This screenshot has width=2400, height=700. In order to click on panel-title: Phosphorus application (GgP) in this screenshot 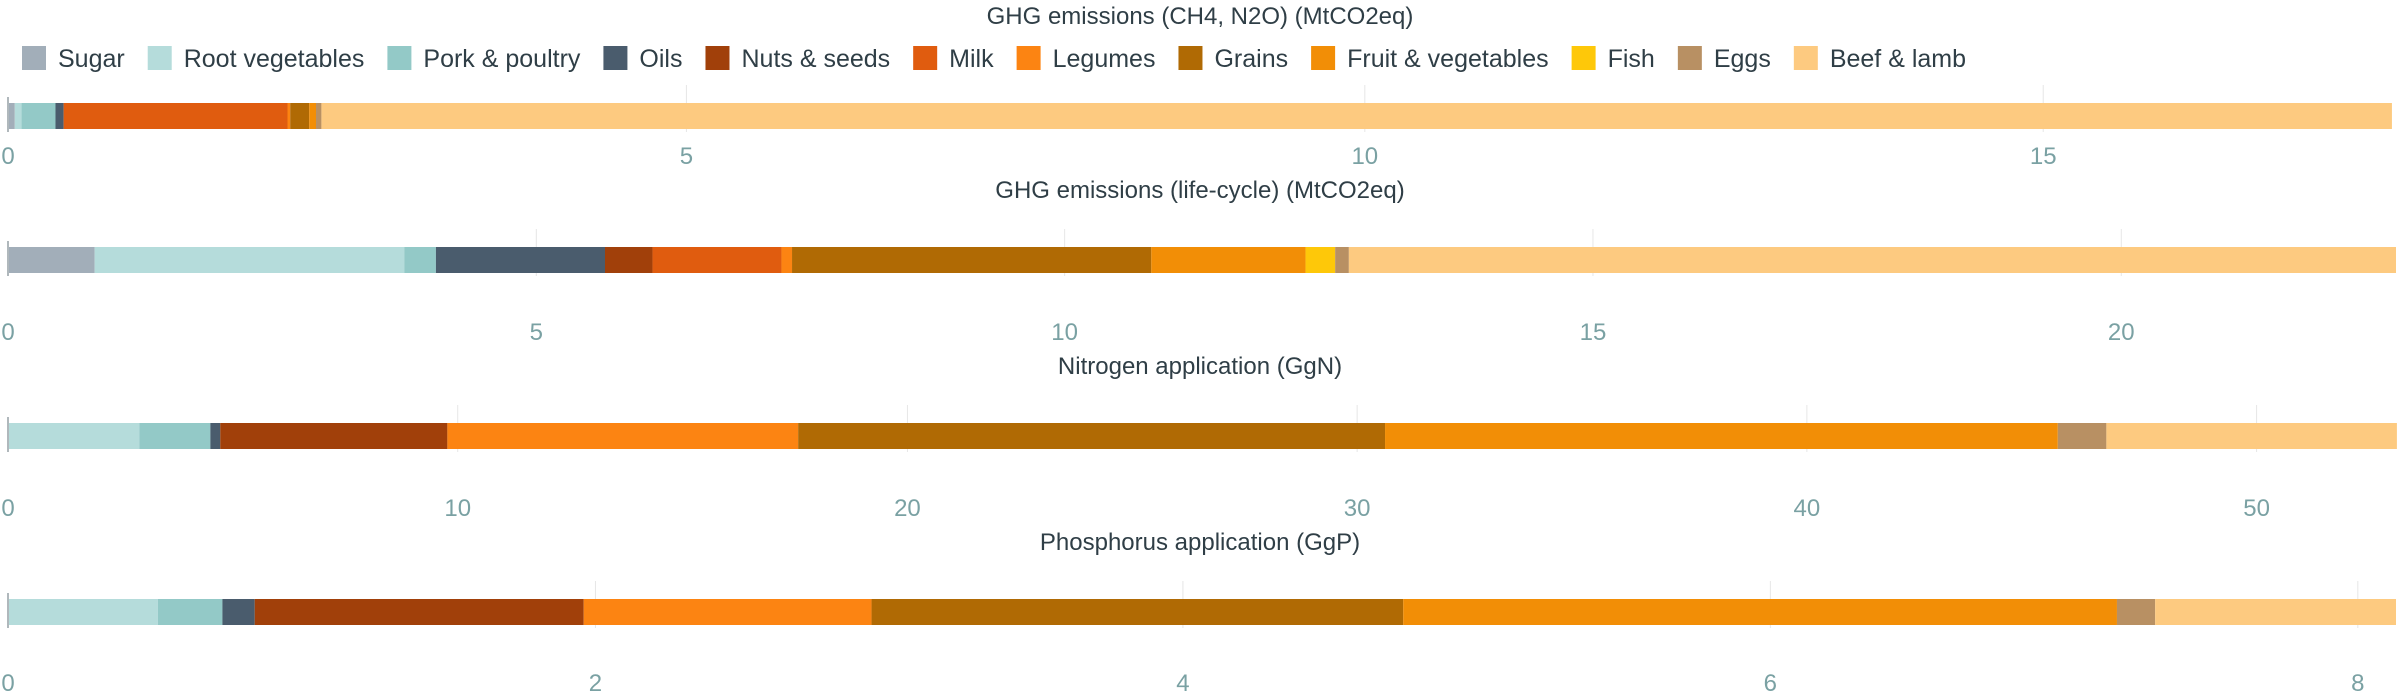, I will do `click(1200, 542)`.